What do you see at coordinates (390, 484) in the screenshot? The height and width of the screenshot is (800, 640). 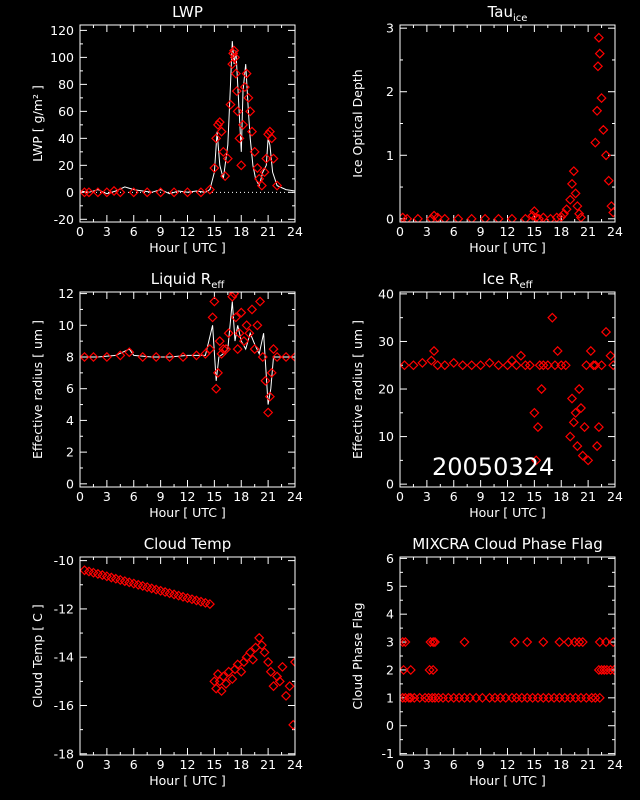 I see `y-tick-label: 0` at bounding box center [390, 484].